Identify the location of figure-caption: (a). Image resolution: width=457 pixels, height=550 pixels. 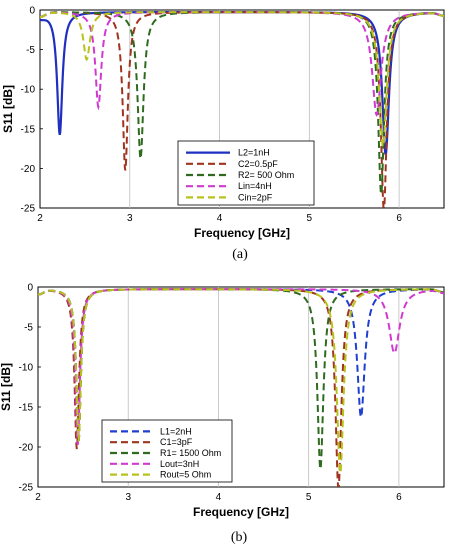
(240, 254).